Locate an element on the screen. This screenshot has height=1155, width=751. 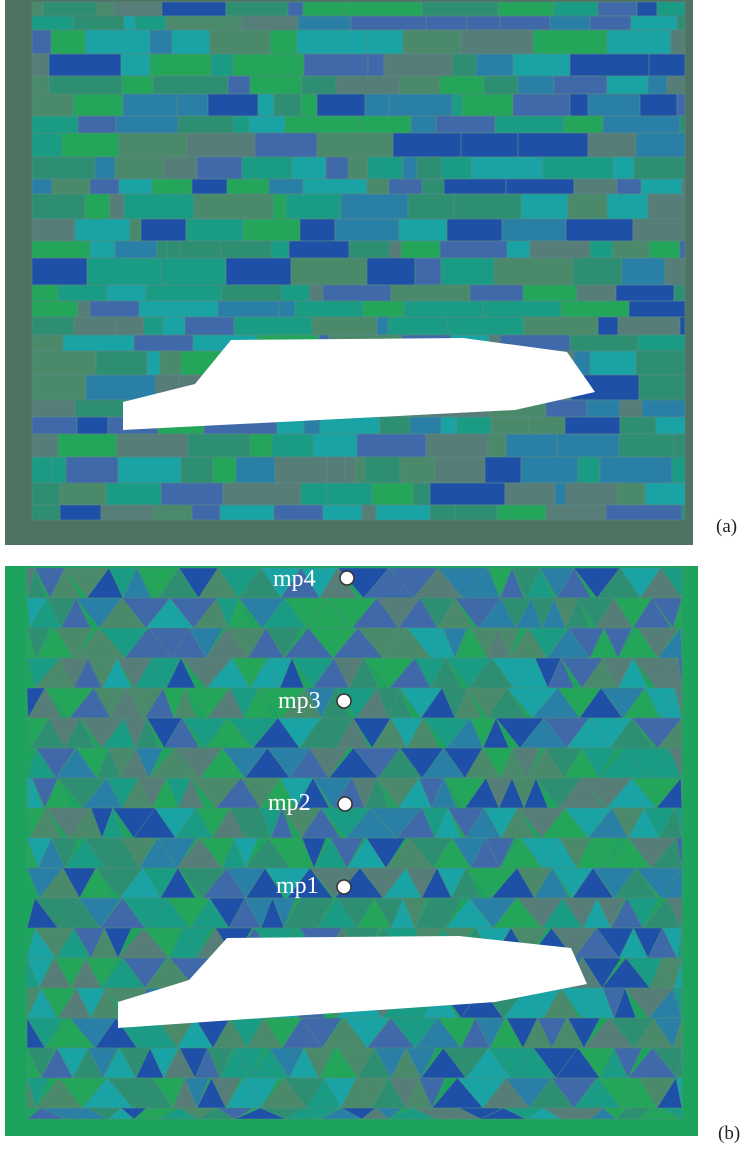
monitoring-point-mp4: mp4 is located at coordinates (314, 579).